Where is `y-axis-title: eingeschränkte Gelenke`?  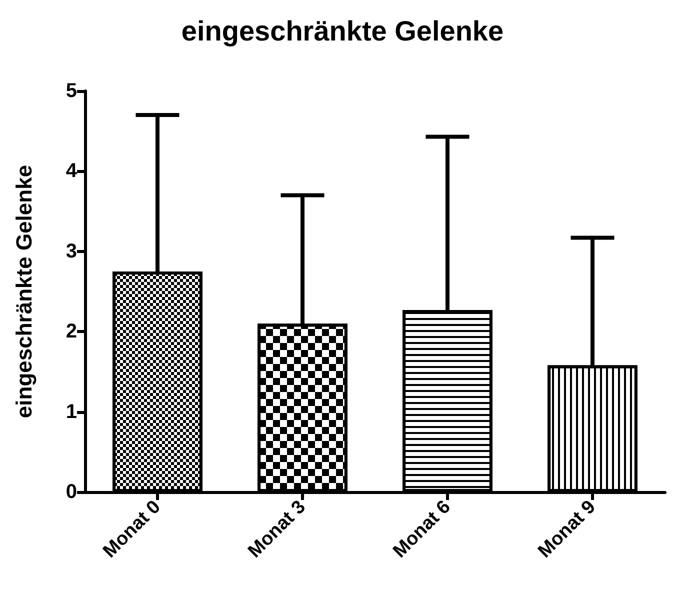
y-axis-title: eingeschränkte Gelenke is located at coordinates (24, 291).